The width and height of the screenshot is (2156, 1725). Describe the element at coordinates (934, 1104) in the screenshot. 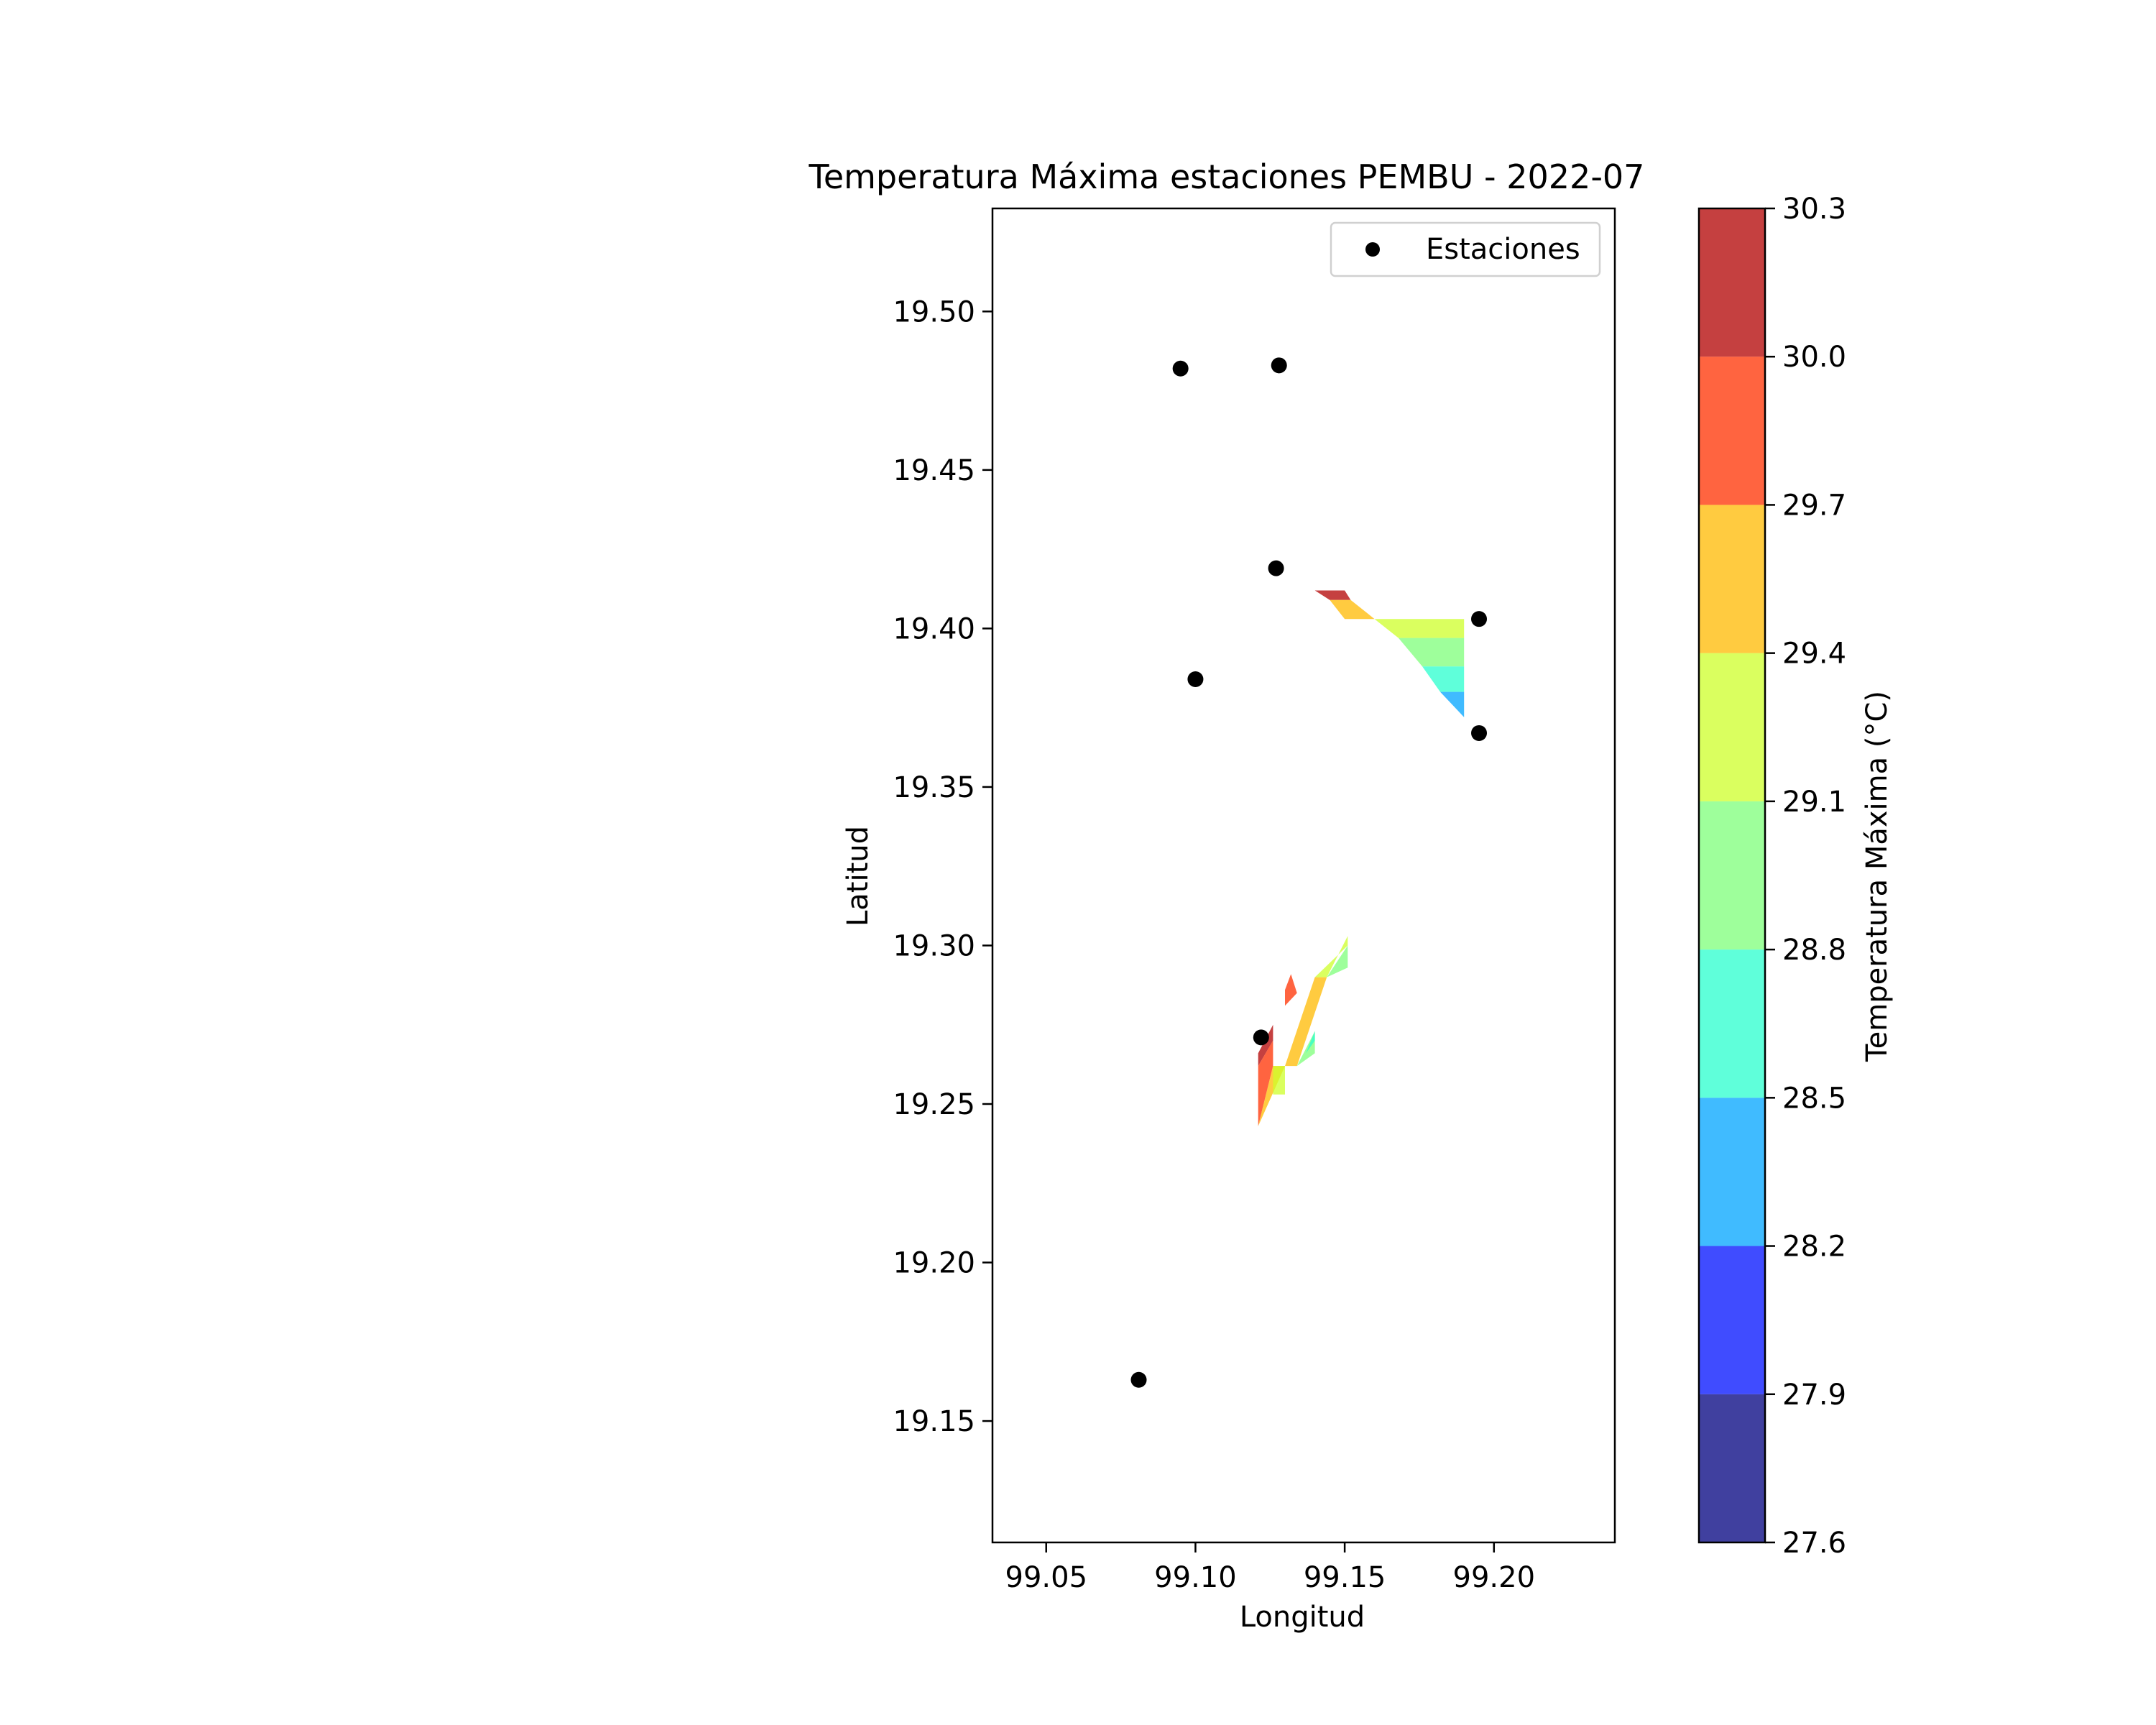

I see `y-tick-label: 19.25` at that location.